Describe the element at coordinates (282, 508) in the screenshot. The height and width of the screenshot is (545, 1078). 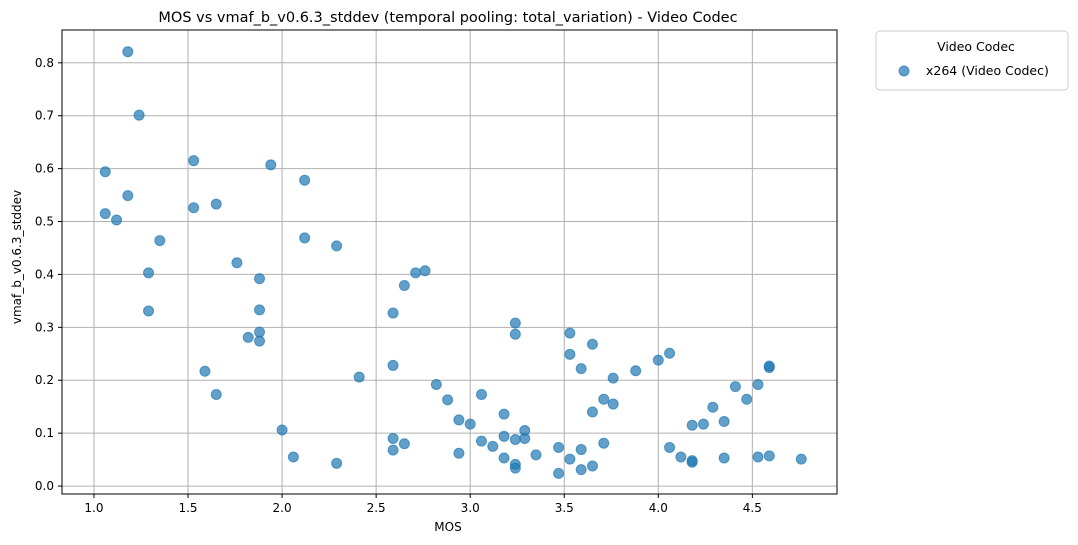
I see `x-tick-label: 2.0` at that location.